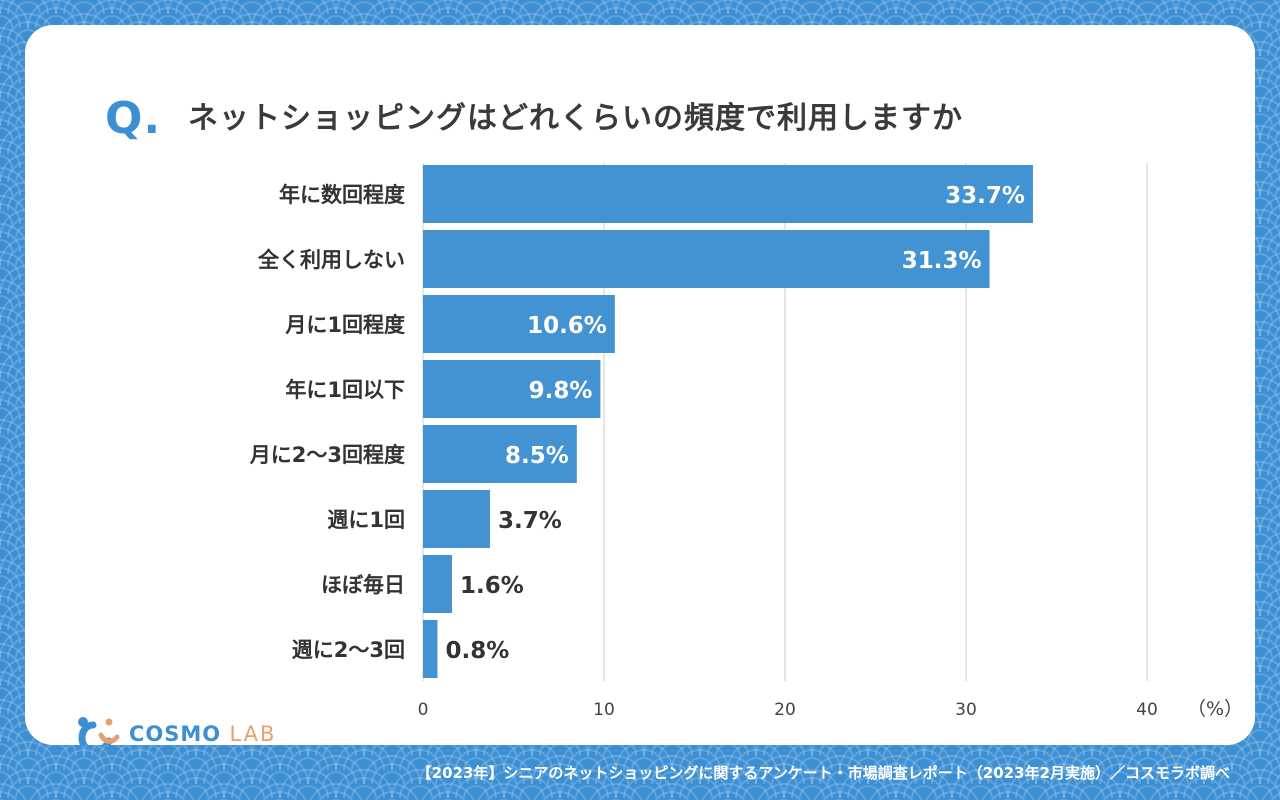  Describe the element at coordinates (575, 118) in the screenshot. I see `chart-title: ネットショッピングはどれくらいの頻度で利用しますか` at that location.